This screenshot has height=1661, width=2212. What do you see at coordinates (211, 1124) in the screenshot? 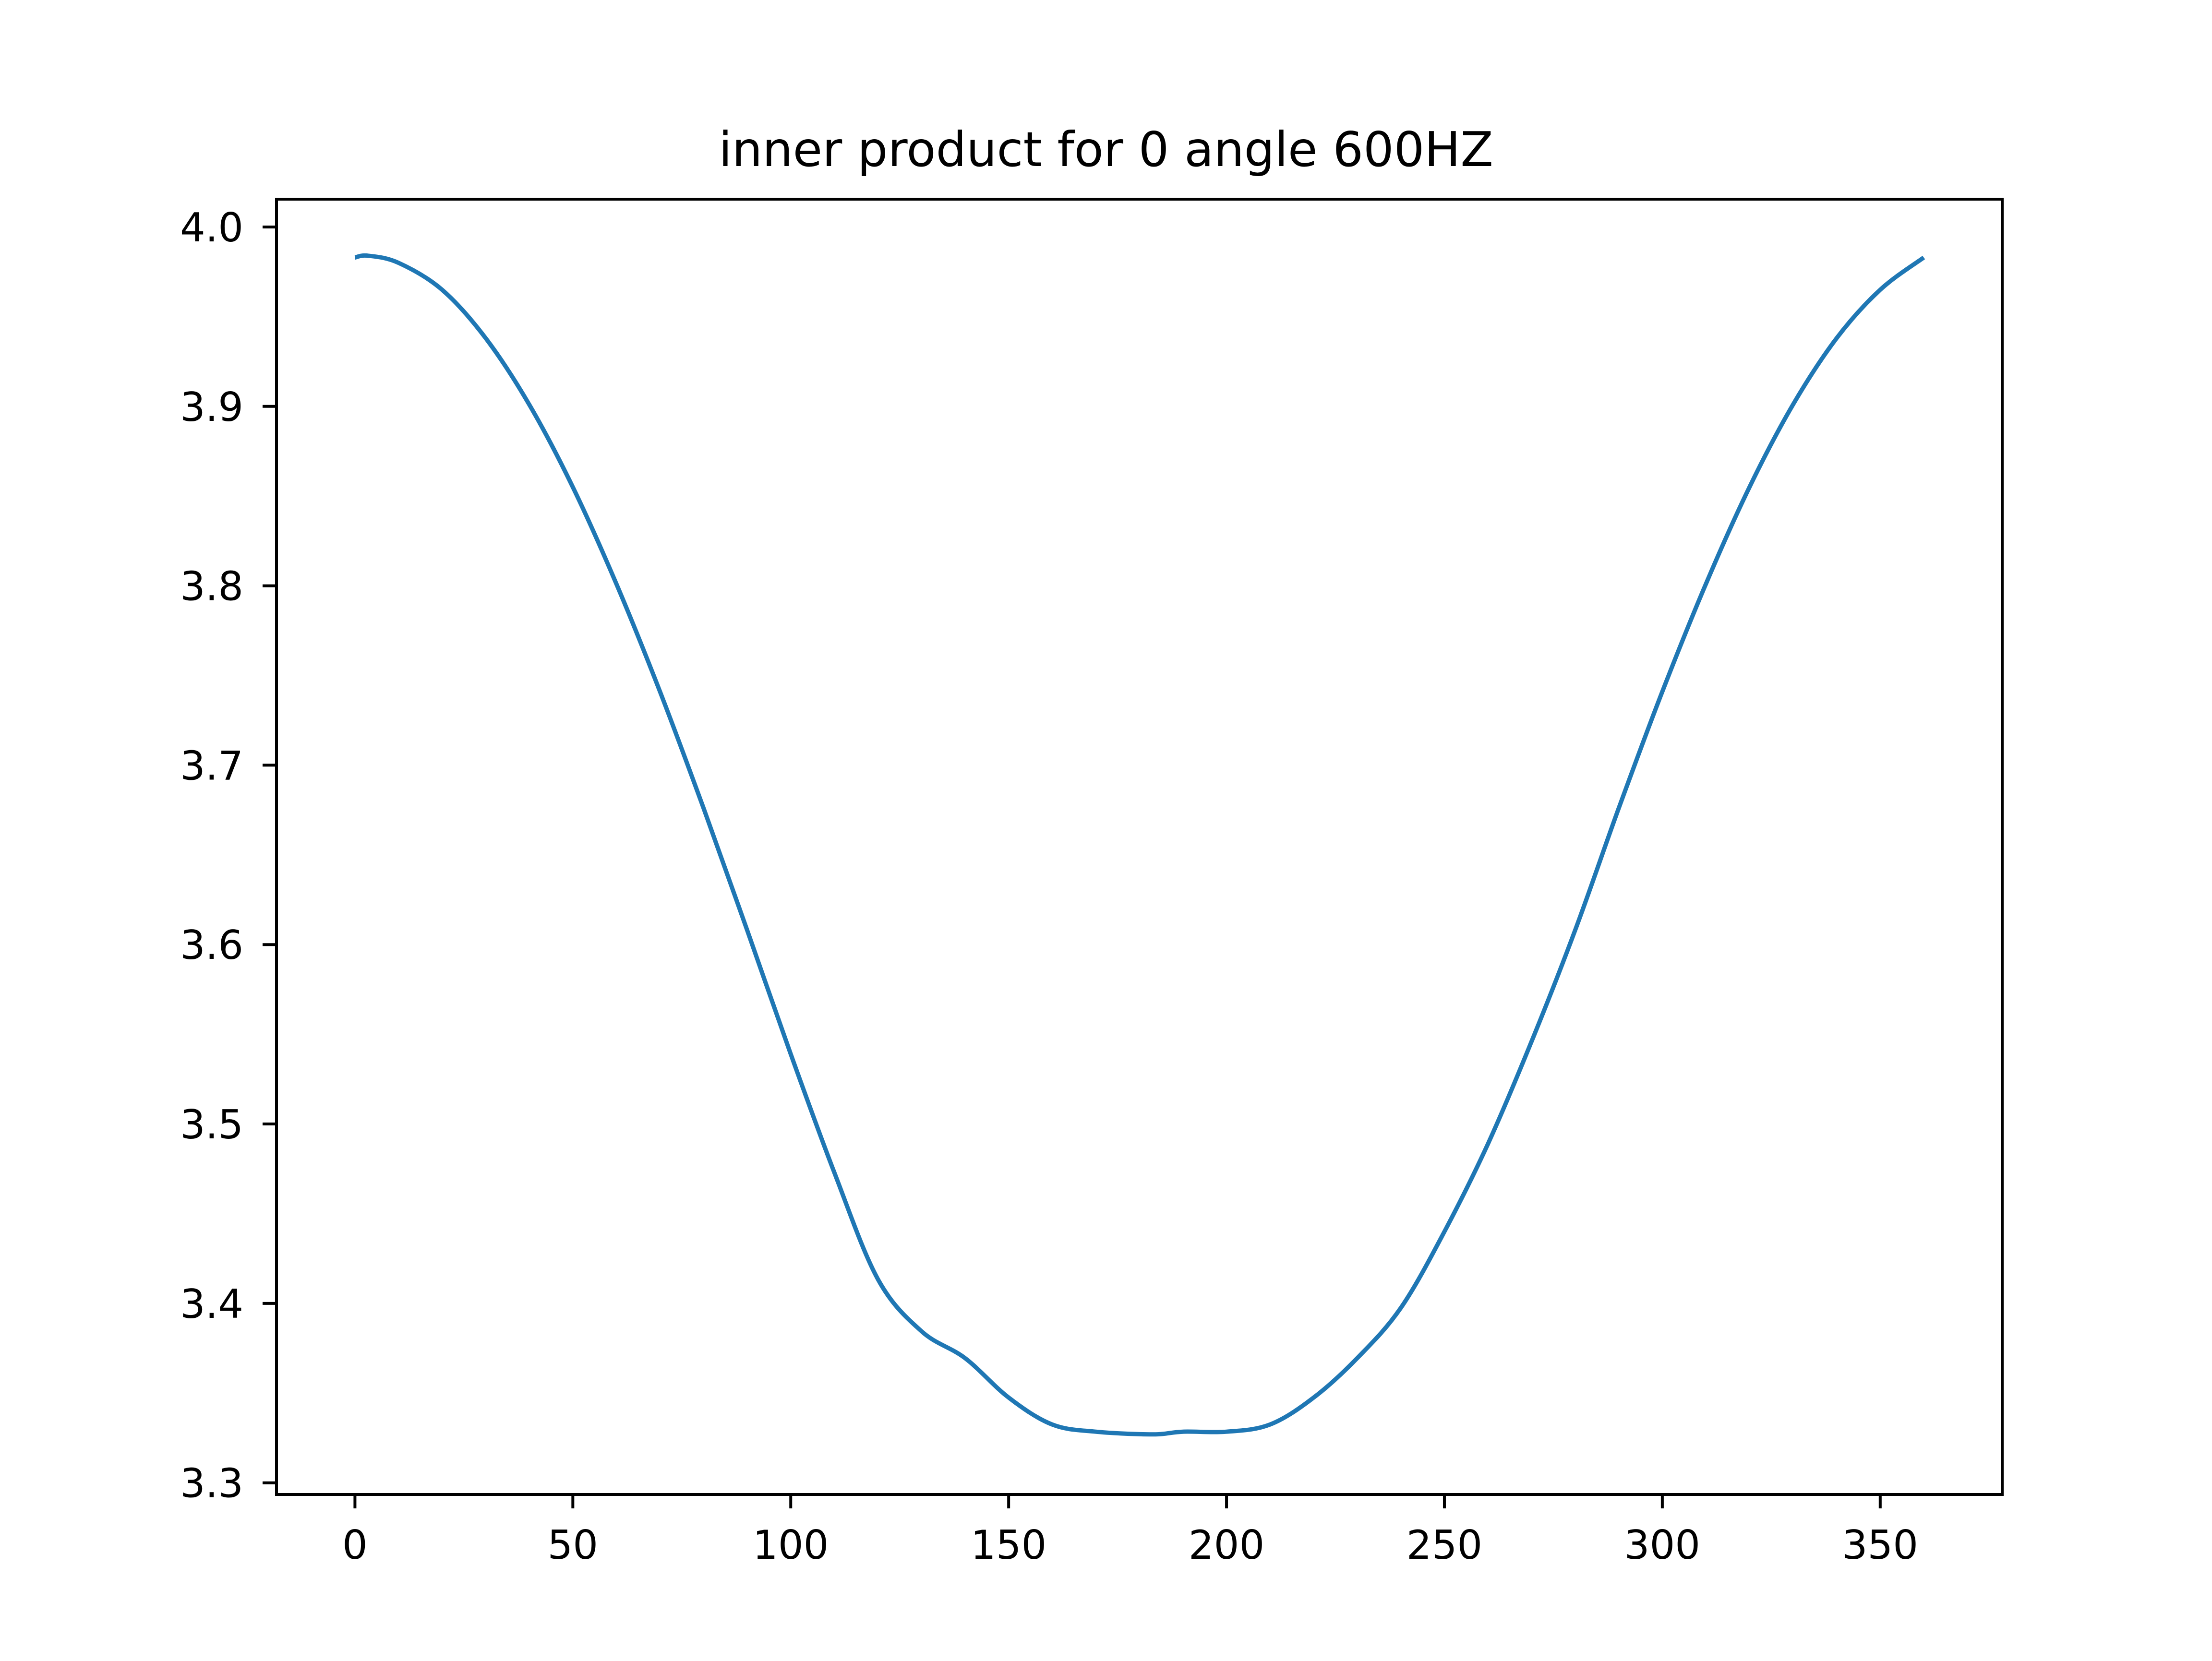
I see `y-tick-label: 3.5` at bounding box center [211, 1124].